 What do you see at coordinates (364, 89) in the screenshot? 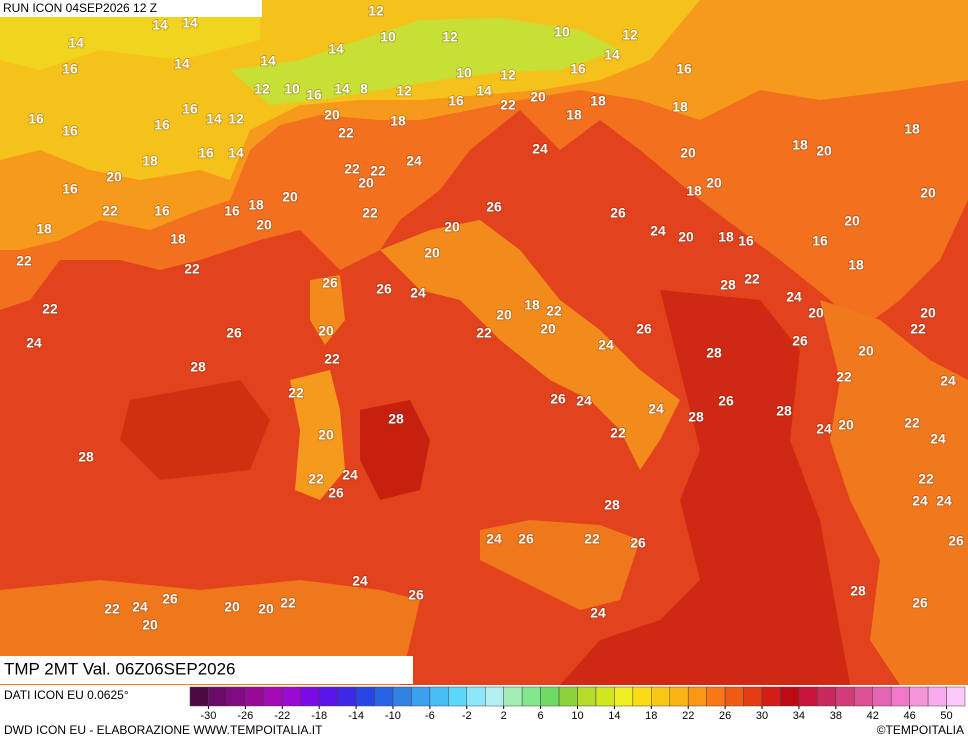
I see `temperature-label: 8` at bounding box center [364, 89].